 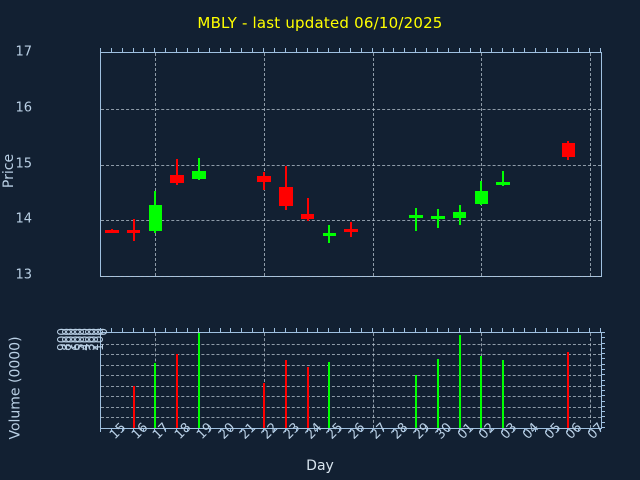 What do you see at coordinates (351, 221) in the screenshot?
I see `price-gridline` at bounding box center [351, 221].